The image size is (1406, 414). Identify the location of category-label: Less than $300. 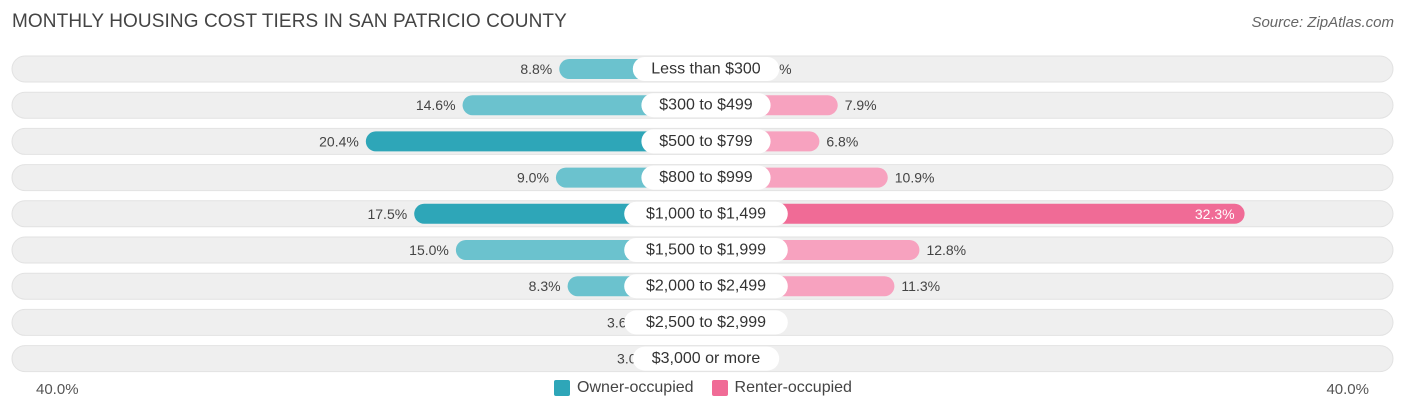
(706, 69).